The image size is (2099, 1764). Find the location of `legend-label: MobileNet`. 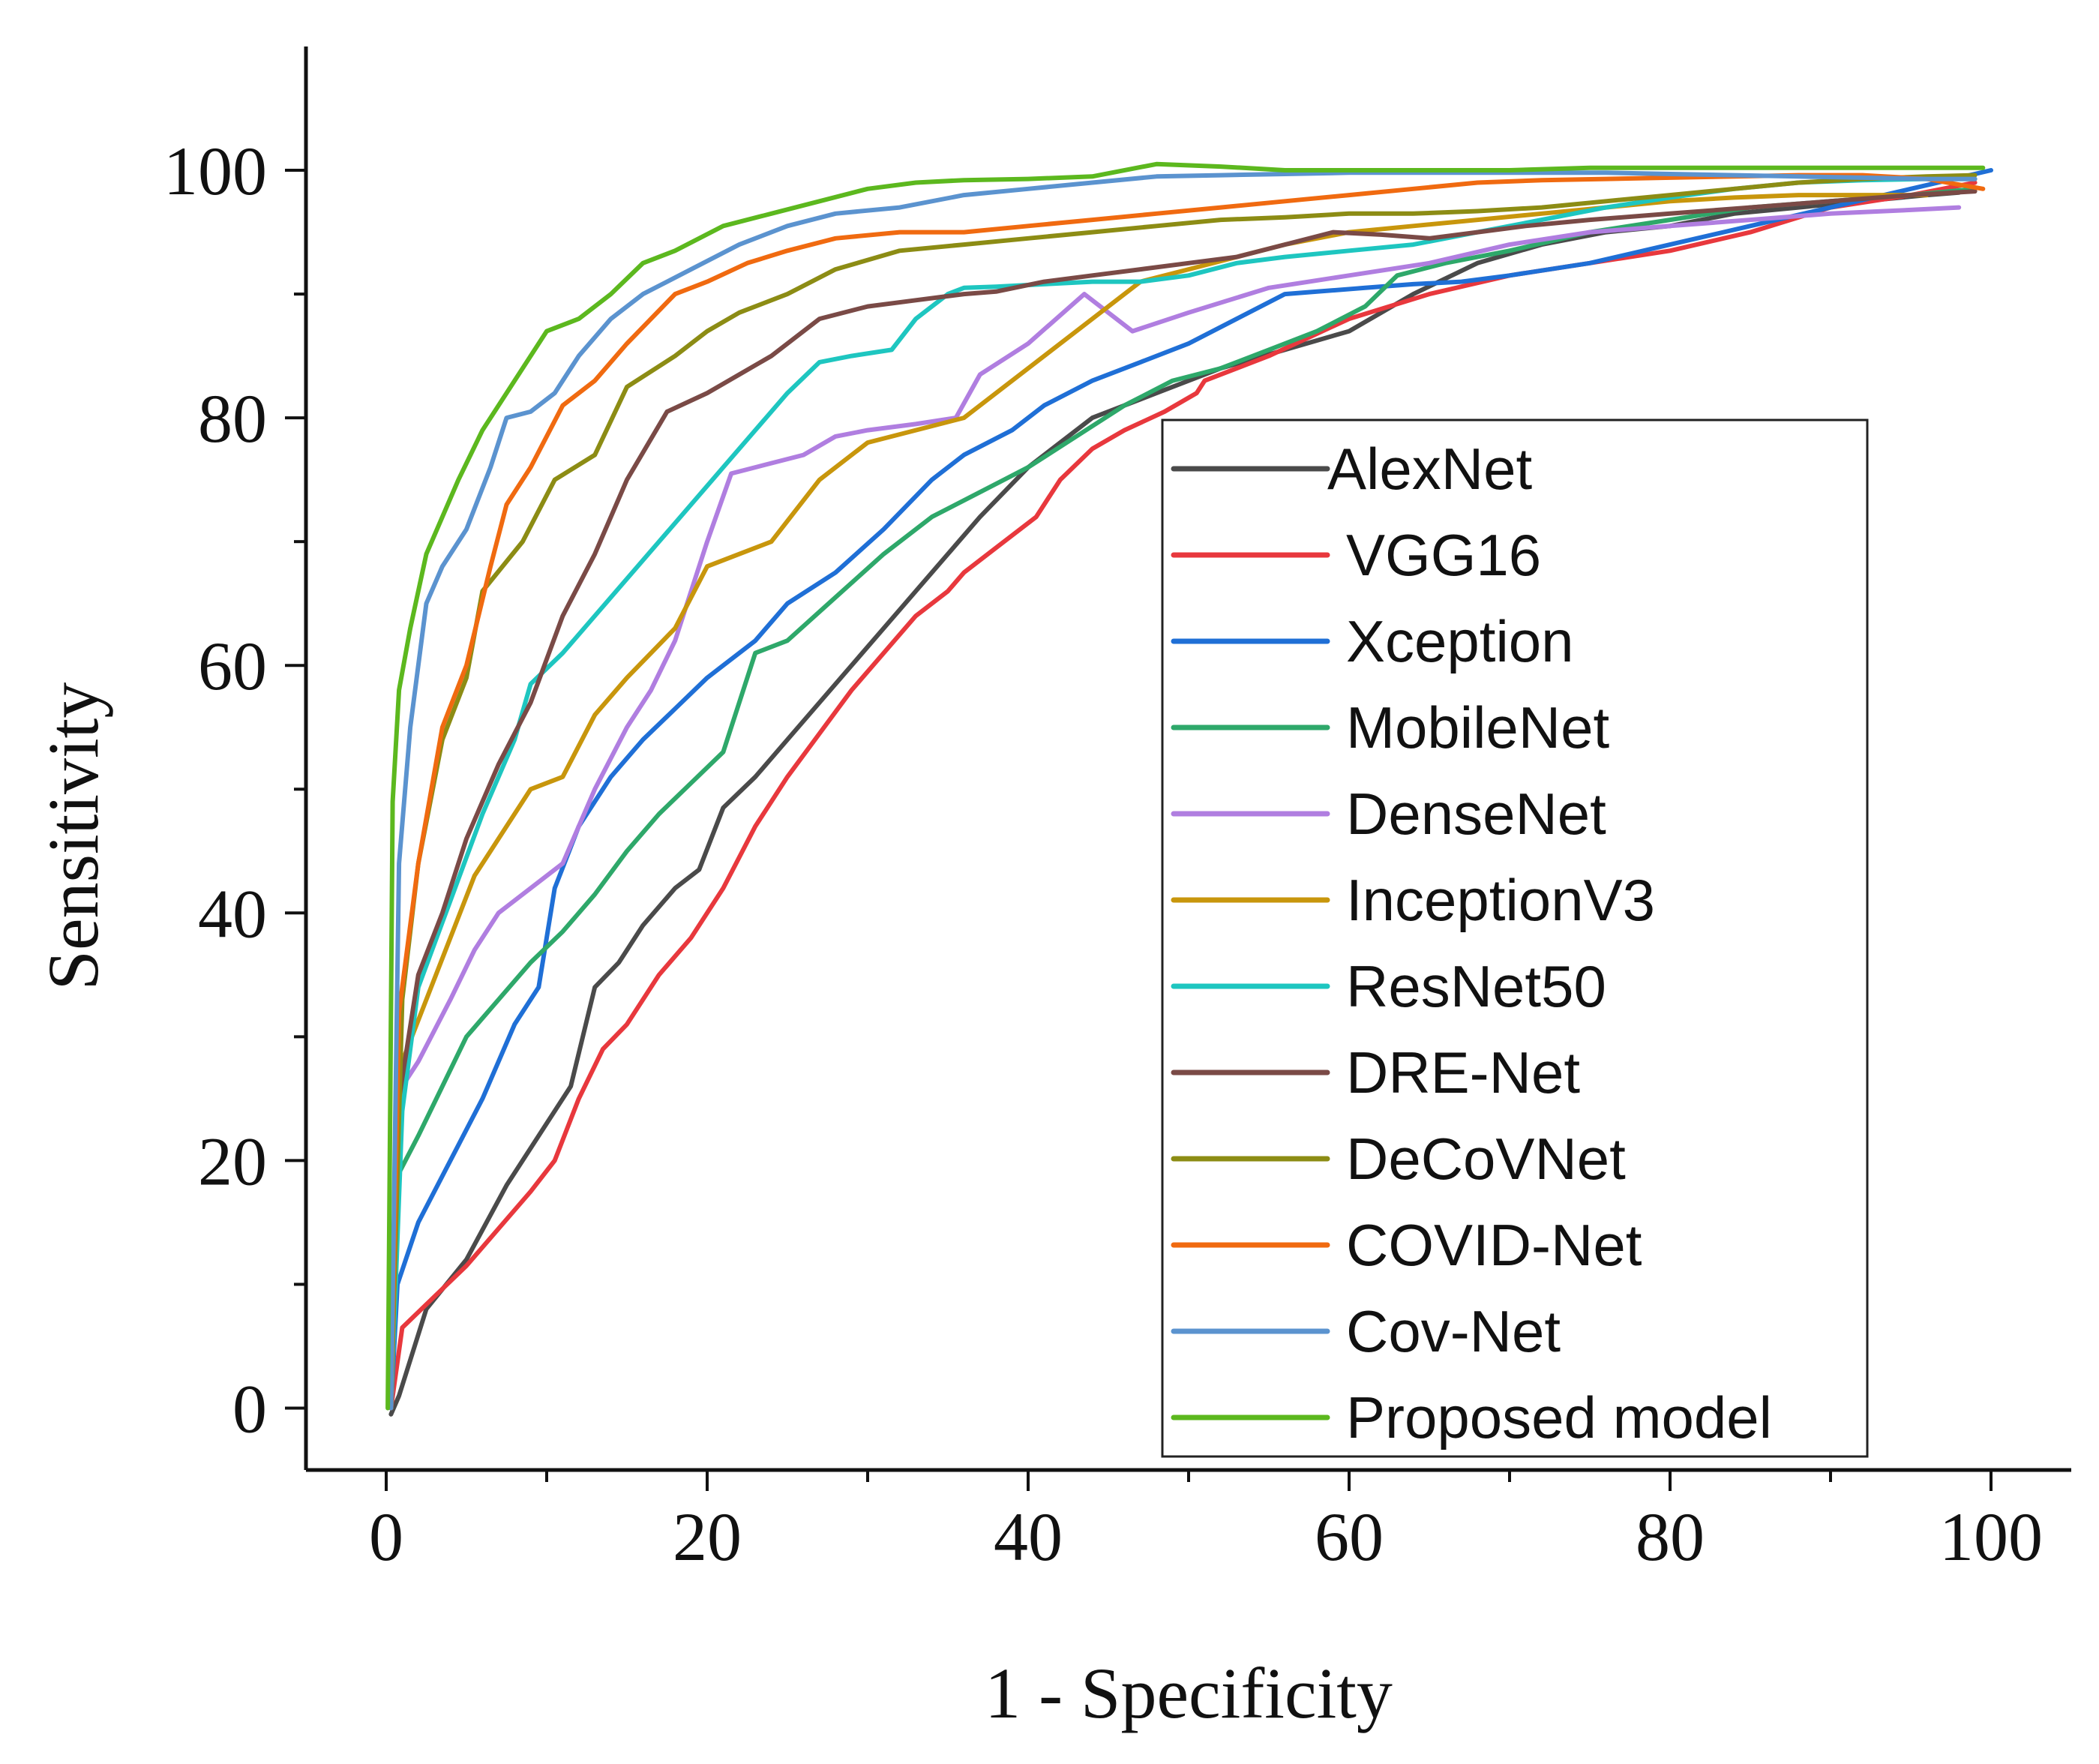

legend-label: MobileNet is located at coordinates (1477, 727).